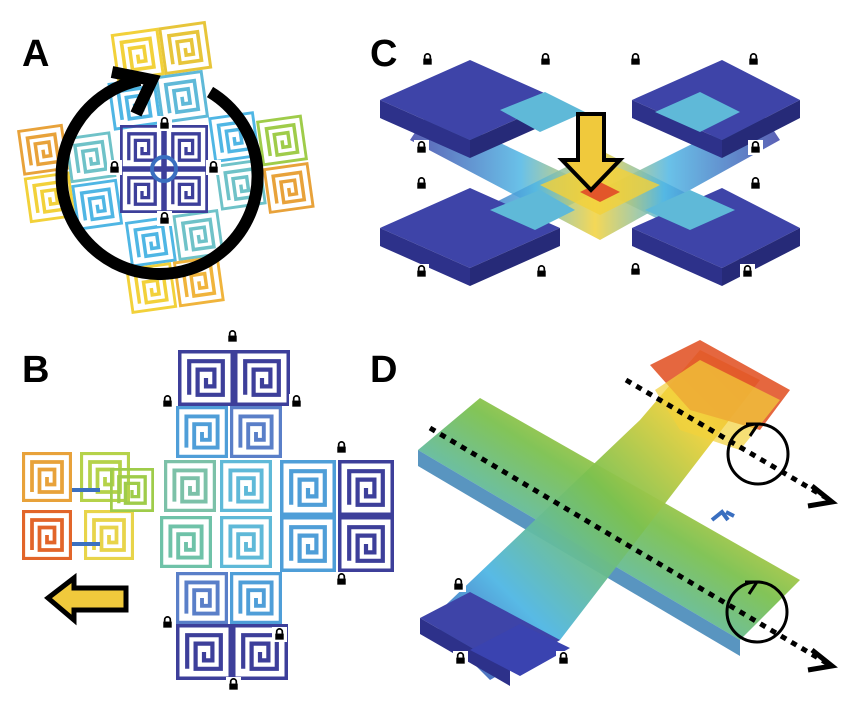  I want to click on panel-label-a: A, so click(35, 54).